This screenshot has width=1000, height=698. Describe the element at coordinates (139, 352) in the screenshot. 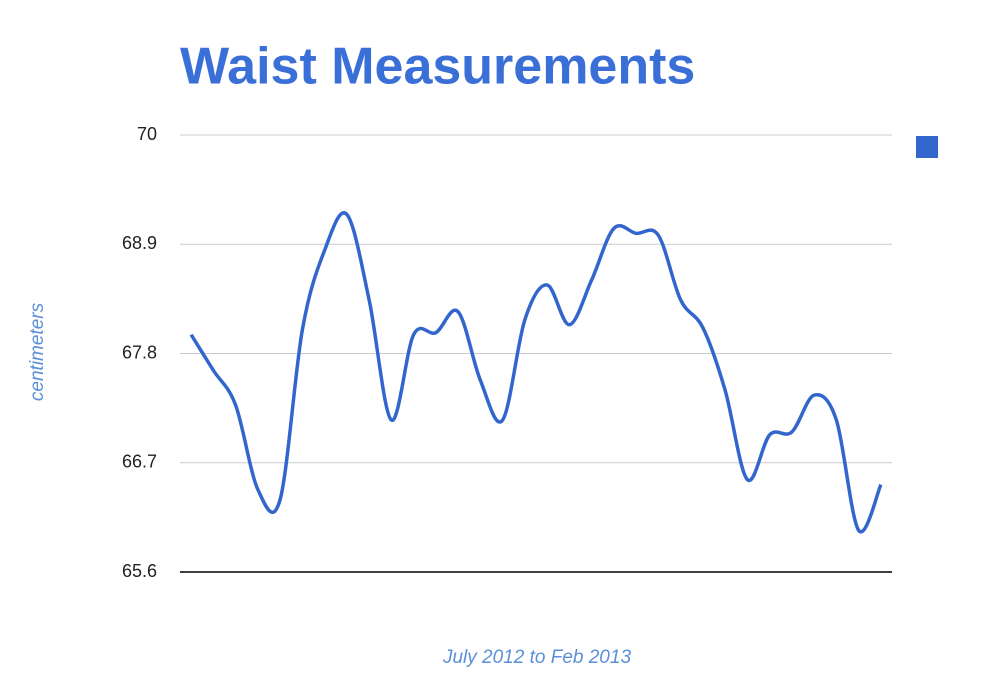

I see `y-tick-label: 67.8` at that location.